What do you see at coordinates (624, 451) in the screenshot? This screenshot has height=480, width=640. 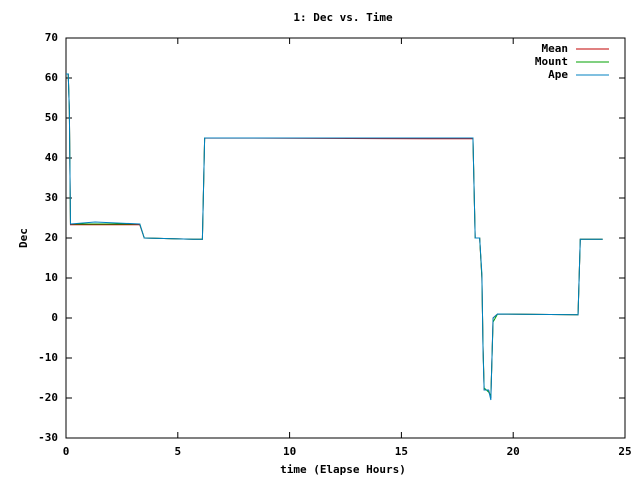 I see `x-tick-label: 25` at bounding box center [624, 451].